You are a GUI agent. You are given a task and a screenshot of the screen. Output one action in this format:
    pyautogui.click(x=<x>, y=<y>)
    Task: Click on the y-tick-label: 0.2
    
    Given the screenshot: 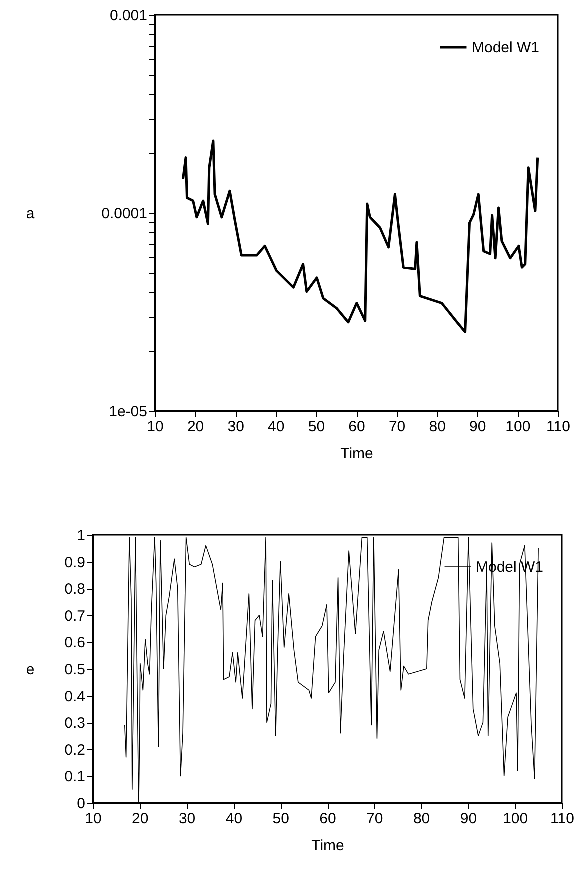 What is the action you would take?
    pyautogui.click(x=75, y=750)
    